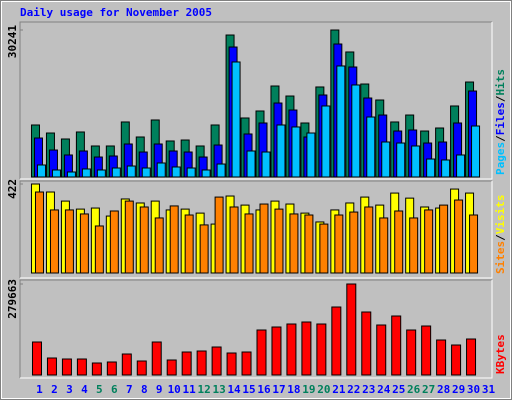  Describe the element at coordinates (99, 389) in the screenshot. I see `x-tick-label: 5` at that location.